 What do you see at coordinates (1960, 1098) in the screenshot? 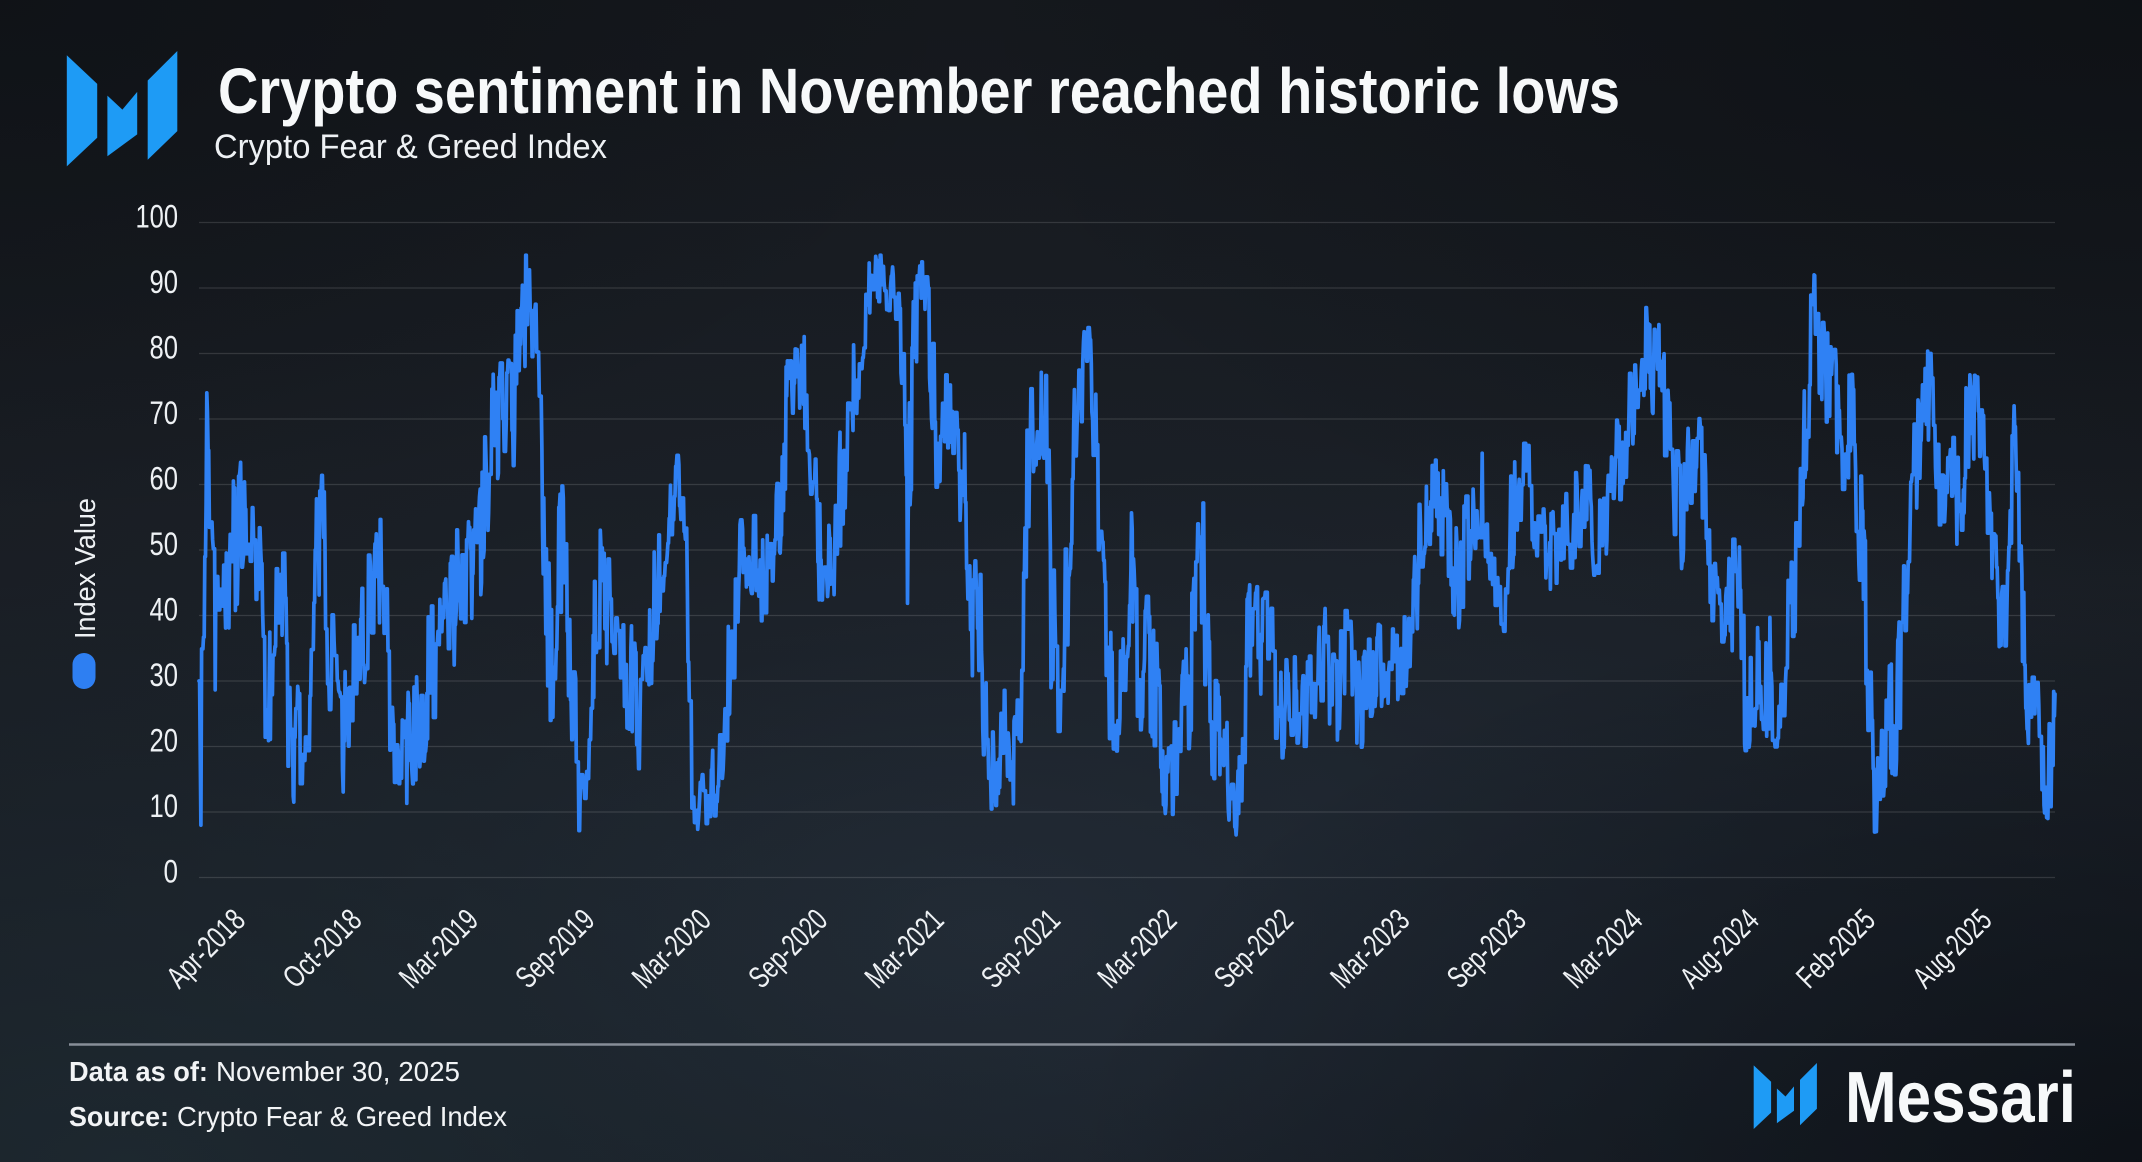
I see `svg-text: Messari` at bounding box center [1960, 1098].